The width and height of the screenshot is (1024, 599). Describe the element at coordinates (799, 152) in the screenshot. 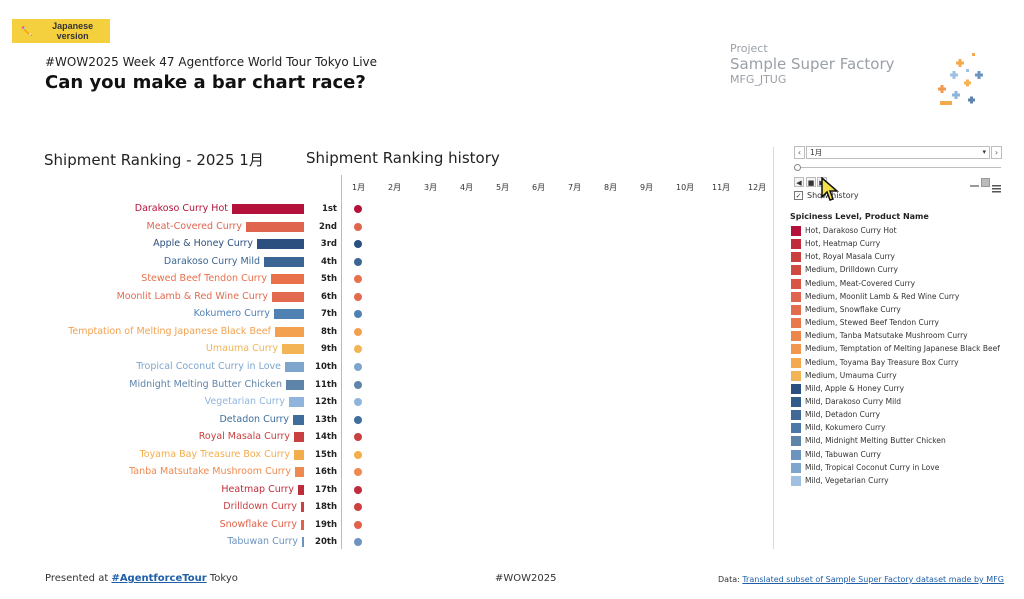

I see `prev-month-button: ‹` at that location.